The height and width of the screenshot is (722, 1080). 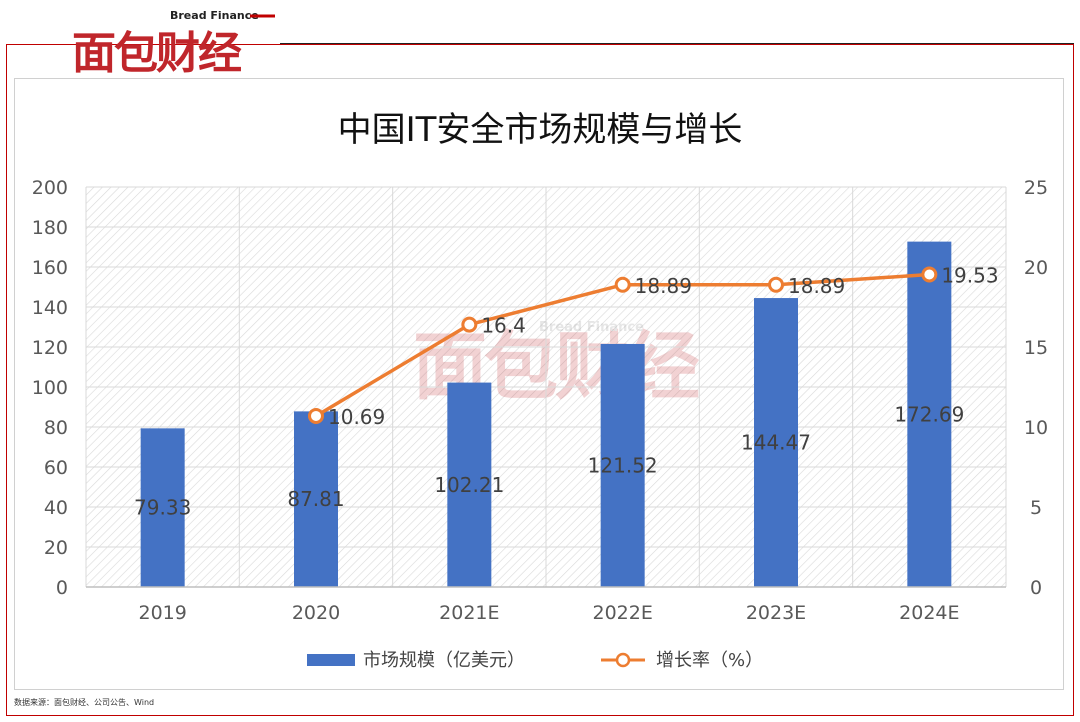 What do you see at coordinates (50, 188) in the screenshot?
I see `y-left-tick-label: 200` at bounding box center [50, 188].